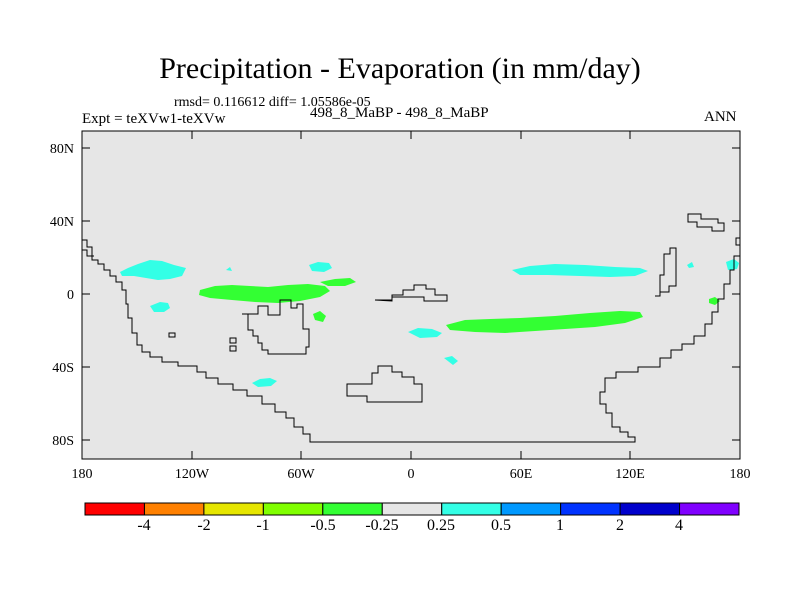  I want to click on colorbar-label: -1, so click(262, 525).